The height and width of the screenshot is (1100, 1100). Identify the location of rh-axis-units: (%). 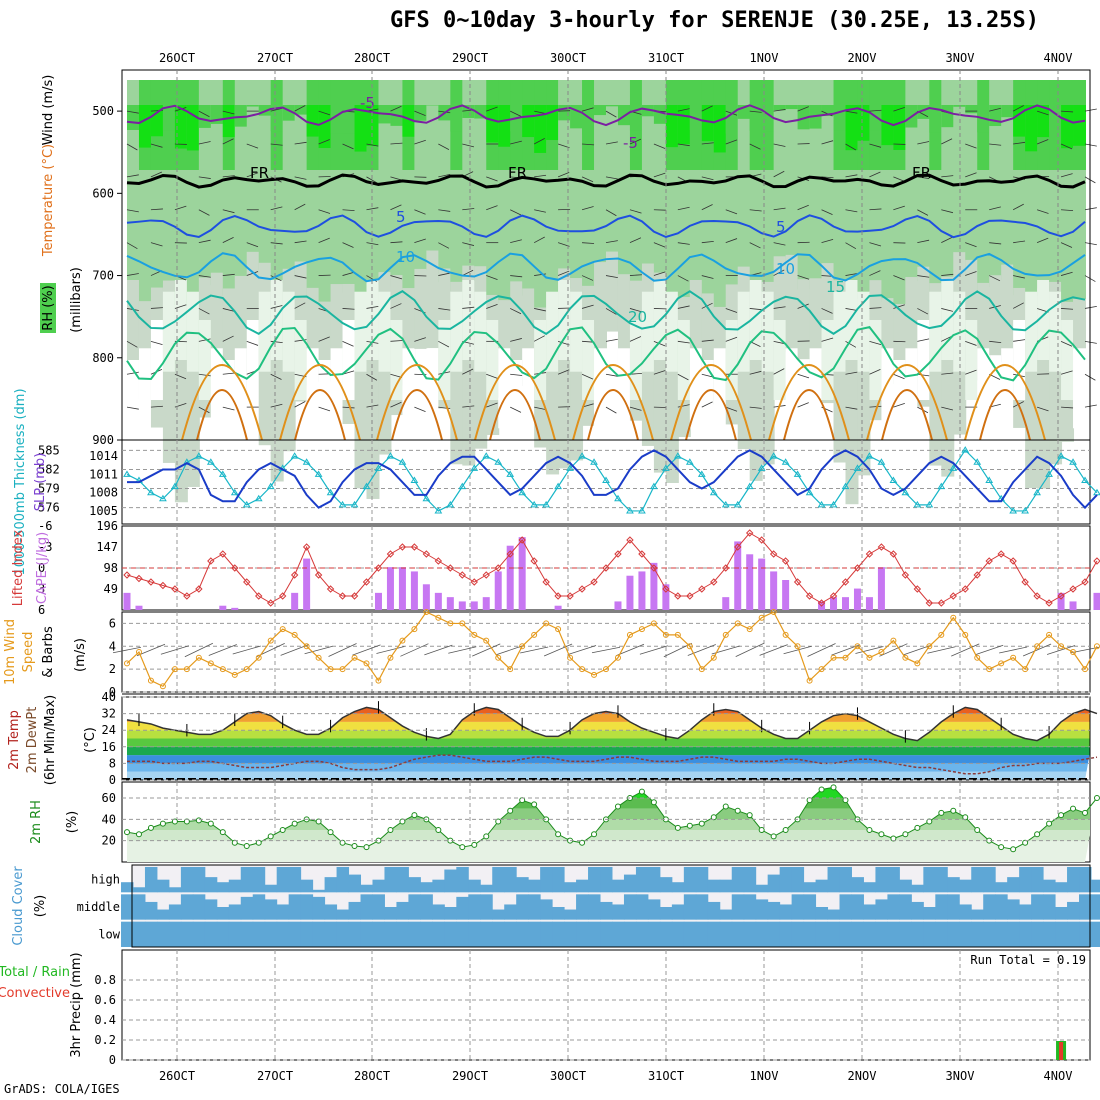
(72, 822).